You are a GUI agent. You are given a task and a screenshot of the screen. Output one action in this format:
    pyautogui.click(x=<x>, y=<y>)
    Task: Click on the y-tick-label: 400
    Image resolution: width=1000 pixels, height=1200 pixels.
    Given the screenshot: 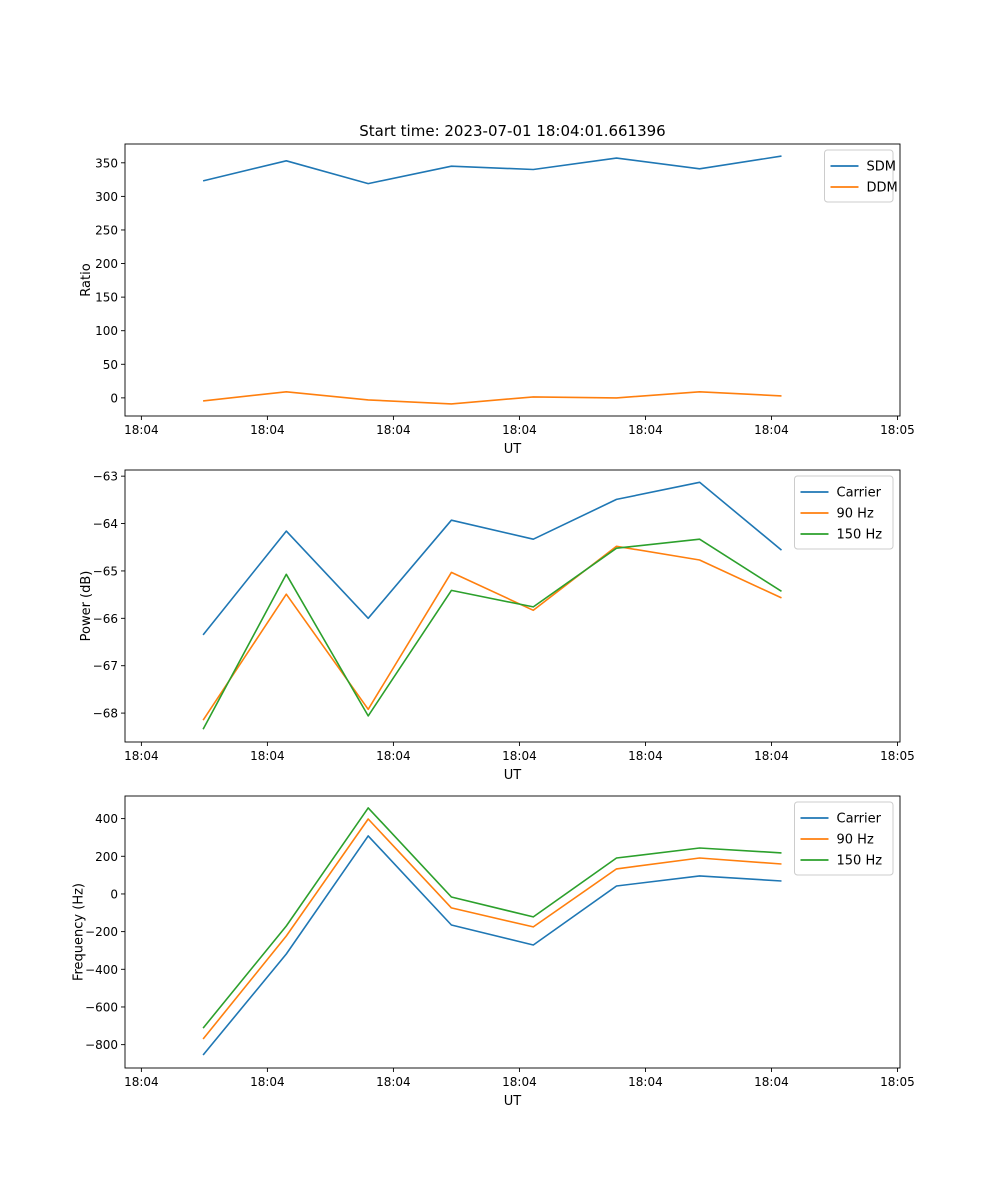 What is the action you would take?
    pyautogui.click(x=106, y=819)
    